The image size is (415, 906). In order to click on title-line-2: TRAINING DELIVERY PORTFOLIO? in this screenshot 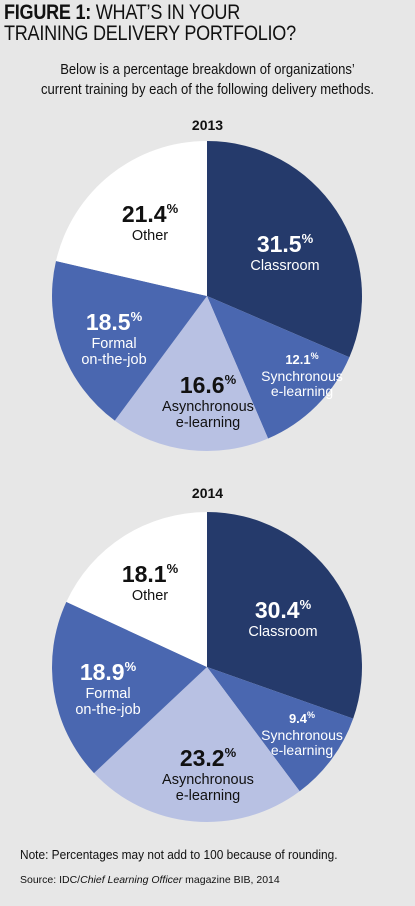, I will do `click(150, 33)`.